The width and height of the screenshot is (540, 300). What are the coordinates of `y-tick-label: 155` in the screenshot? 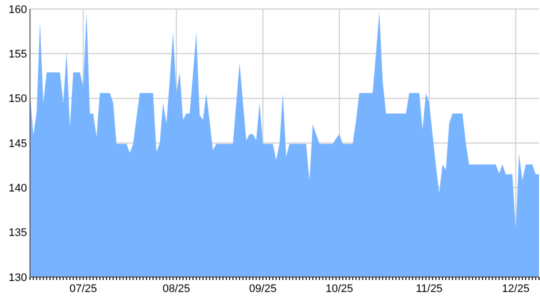 It's located at (17, 54).